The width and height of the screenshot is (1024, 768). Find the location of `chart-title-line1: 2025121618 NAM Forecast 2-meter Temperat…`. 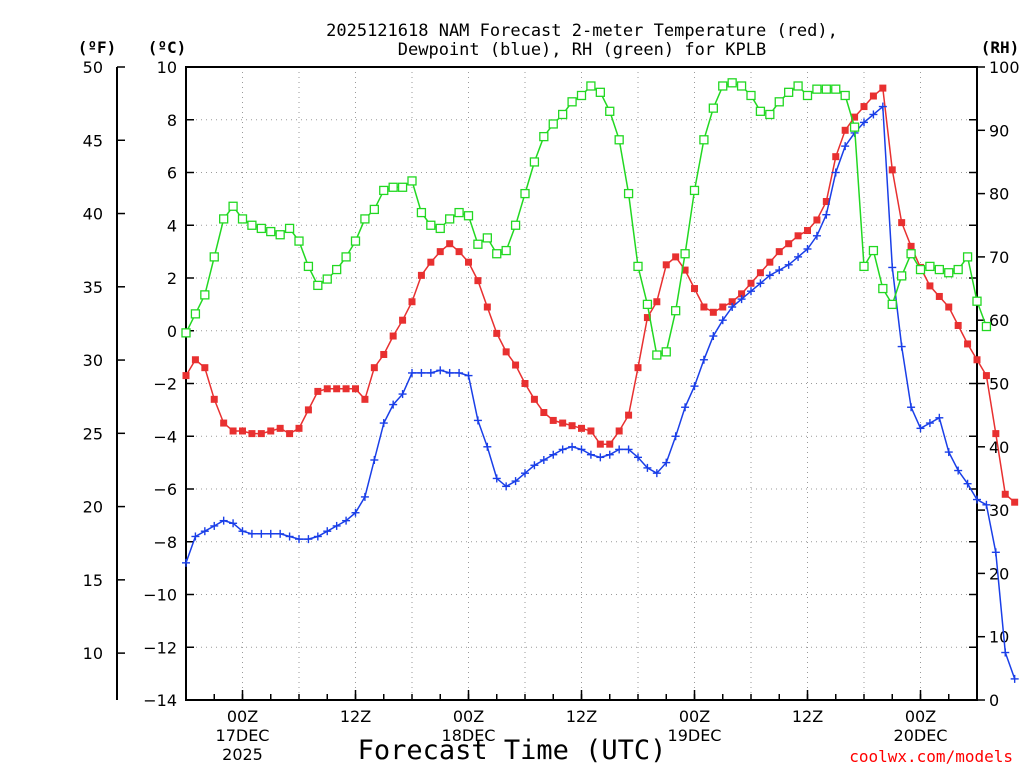

chart-title-line1: 2025121618 NAM Forecast 2-meter Temperat… is located at coordinates (582, 31).